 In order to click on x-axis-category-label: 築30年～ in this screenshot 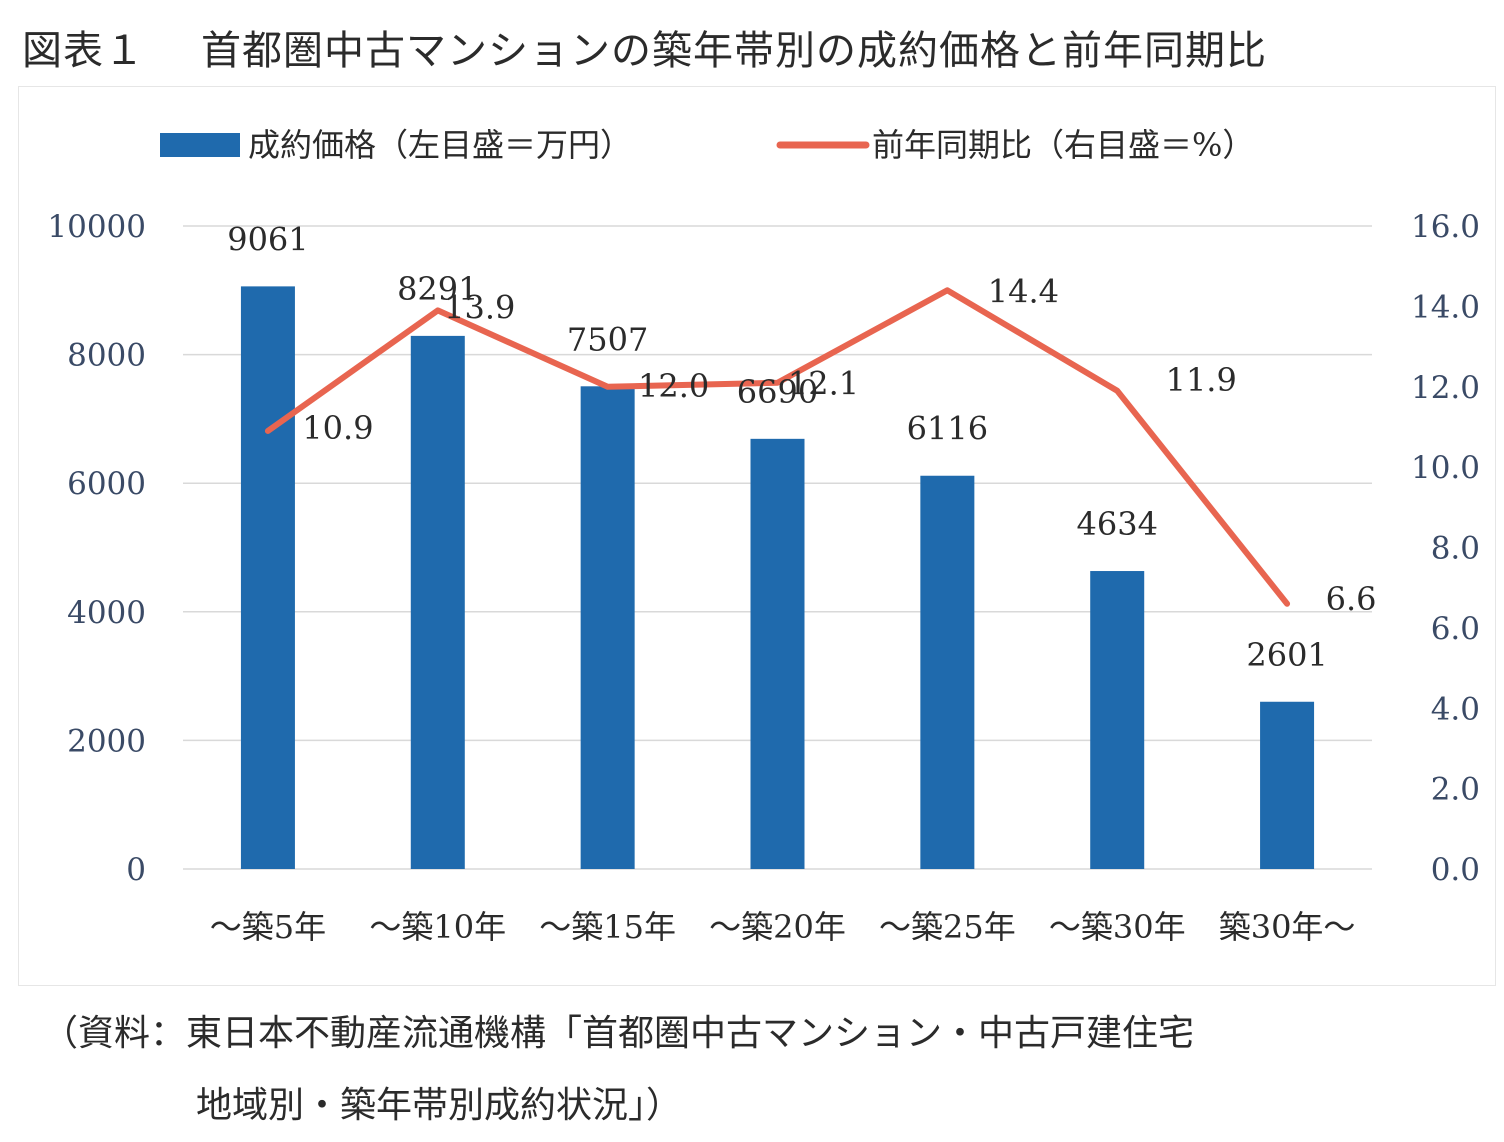, I will do `click(1287, 927)`.